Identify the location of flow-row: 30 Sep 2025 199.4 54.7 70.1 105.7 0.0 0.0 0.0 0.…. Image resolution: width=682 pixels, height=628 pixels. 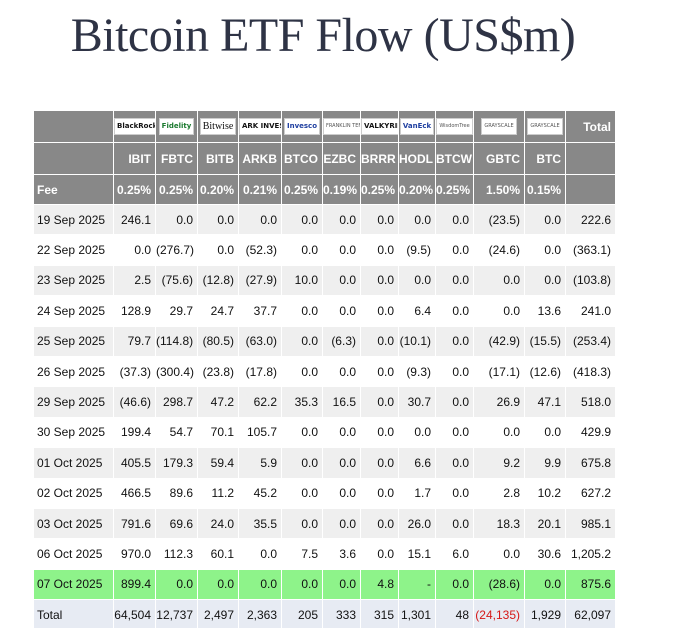
(324, 432).